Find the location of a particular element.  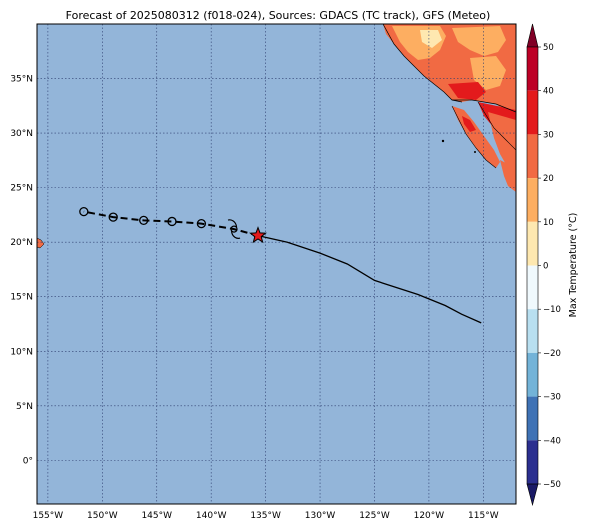

lon-tick-label: 135°W is located at coordinates (265, 516).